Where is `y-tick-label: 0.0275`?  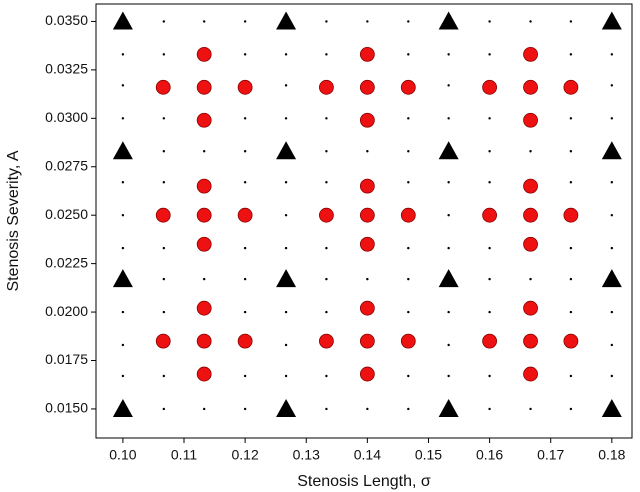
y-tick-label: 0.0275 is located at coordinates (66, 165).